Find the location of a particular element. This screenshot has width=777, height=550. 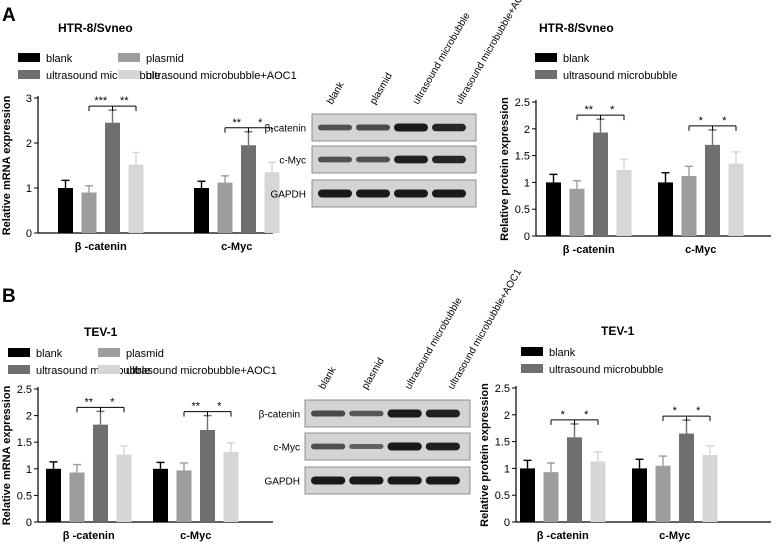

chart-title: HTR-8/Svneo is located at coordinates (95, 28).